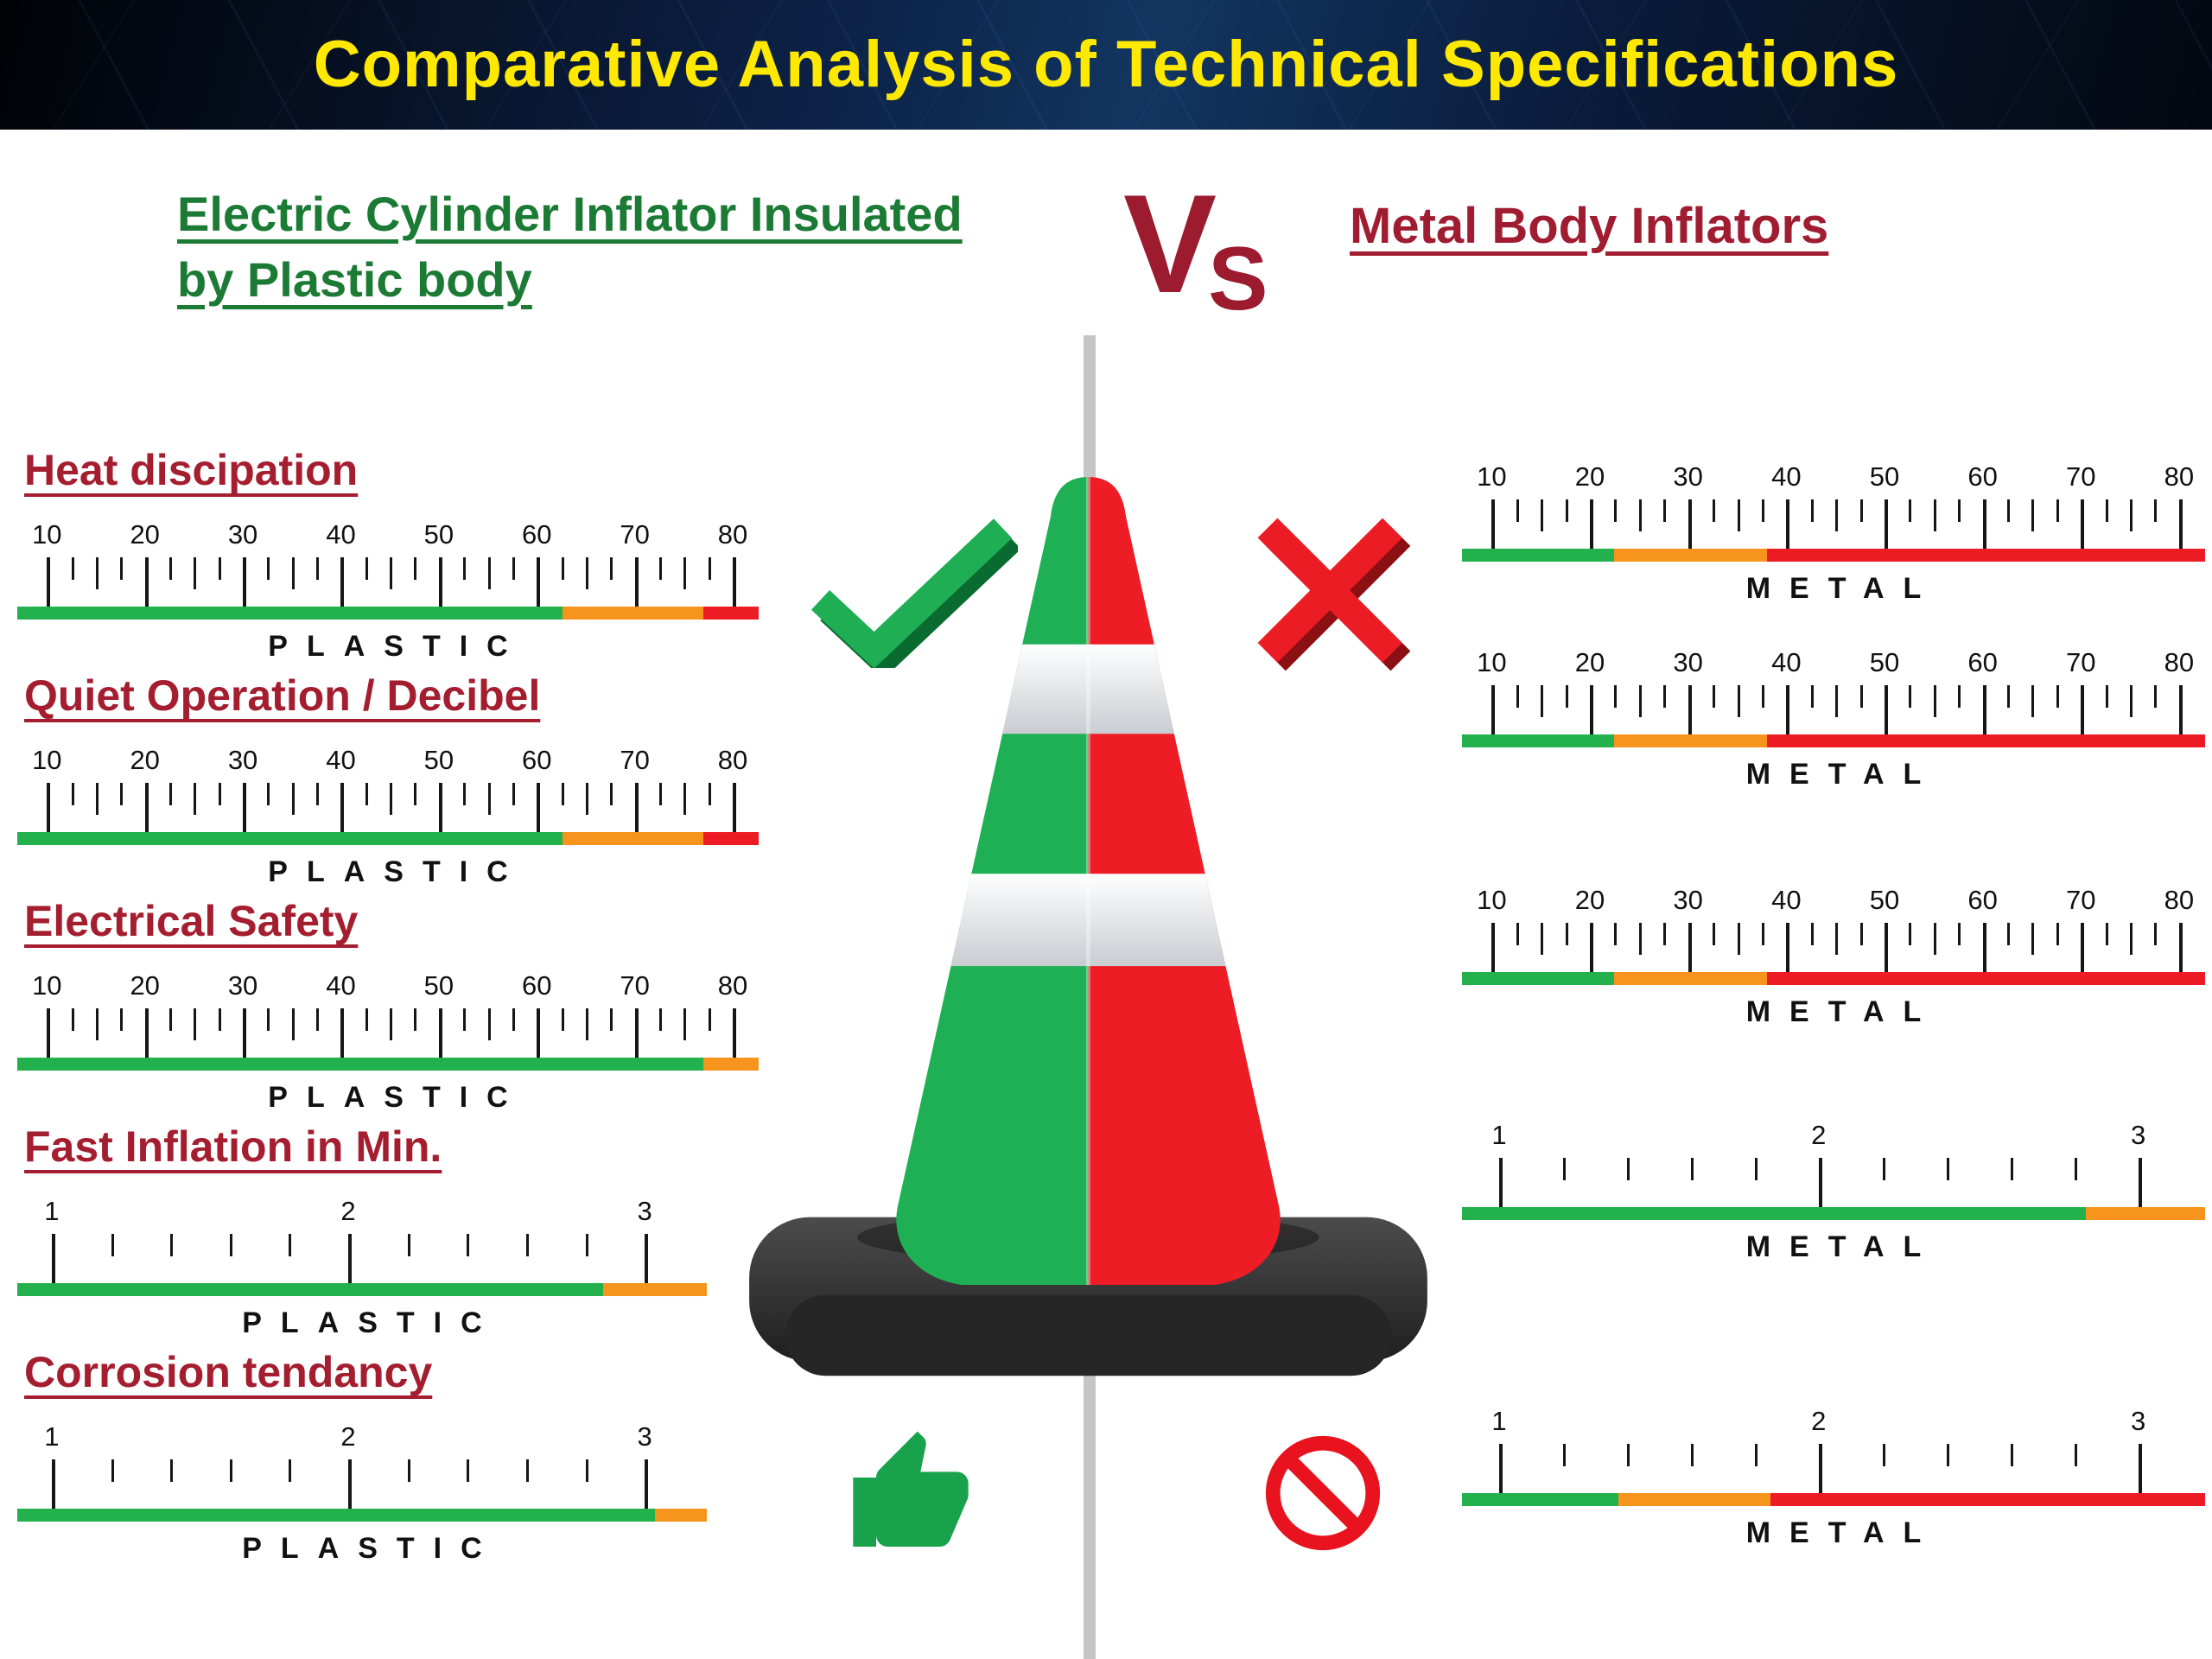 The image size is (2212, 1659). Describe the element at coordinates (1833, 1192) in the screenshot. I see `gauge-scale: 1 2 3 METAL` at that location.